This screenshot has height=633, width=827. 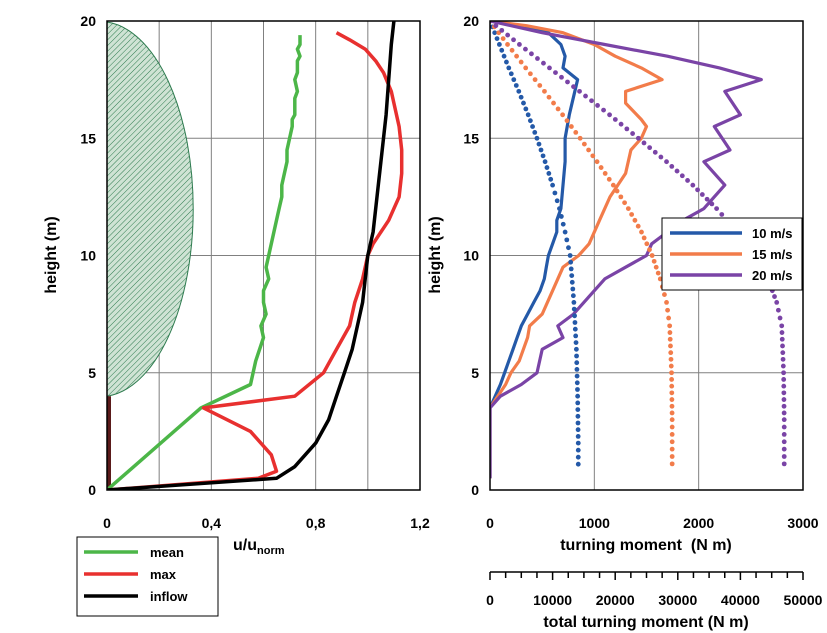 I want to click on y-tick-label: 20, so click(x=88, y=21).